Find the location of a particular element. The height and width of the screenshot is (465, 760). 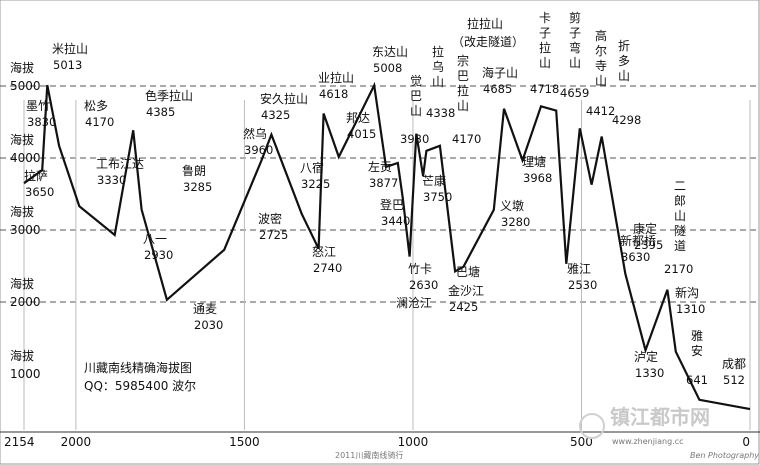

place-label: 义墩 is located at coordinates (512, 206).